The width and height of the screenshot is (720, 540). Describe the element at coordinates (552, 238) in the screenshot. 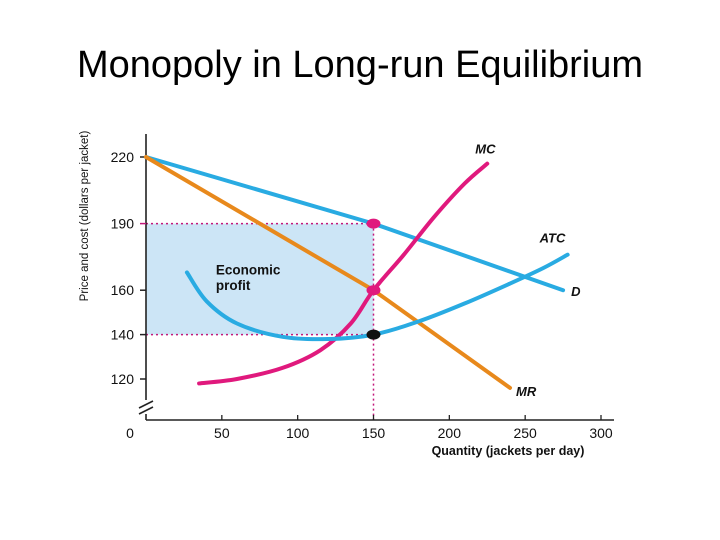

I see `series-label-atc: ATC` at that location.